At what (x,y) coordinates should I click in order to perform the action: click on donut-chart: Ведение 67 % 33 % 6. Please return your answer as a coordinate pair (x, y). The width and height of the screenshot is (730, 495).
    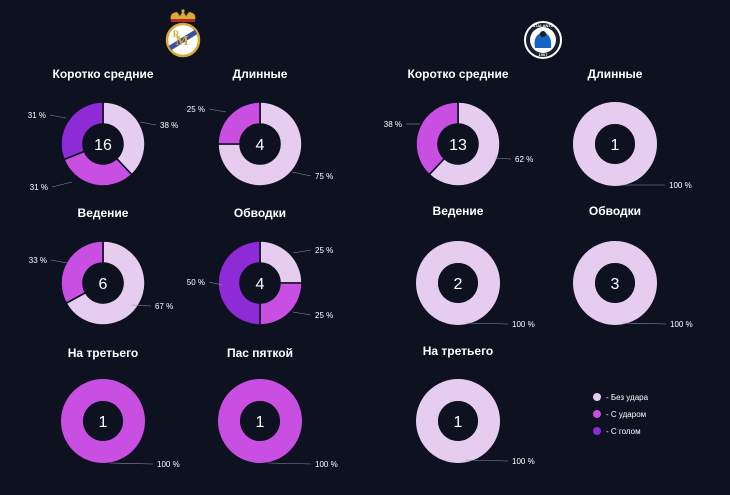
    Looking at the image, I should click on (101, 266).